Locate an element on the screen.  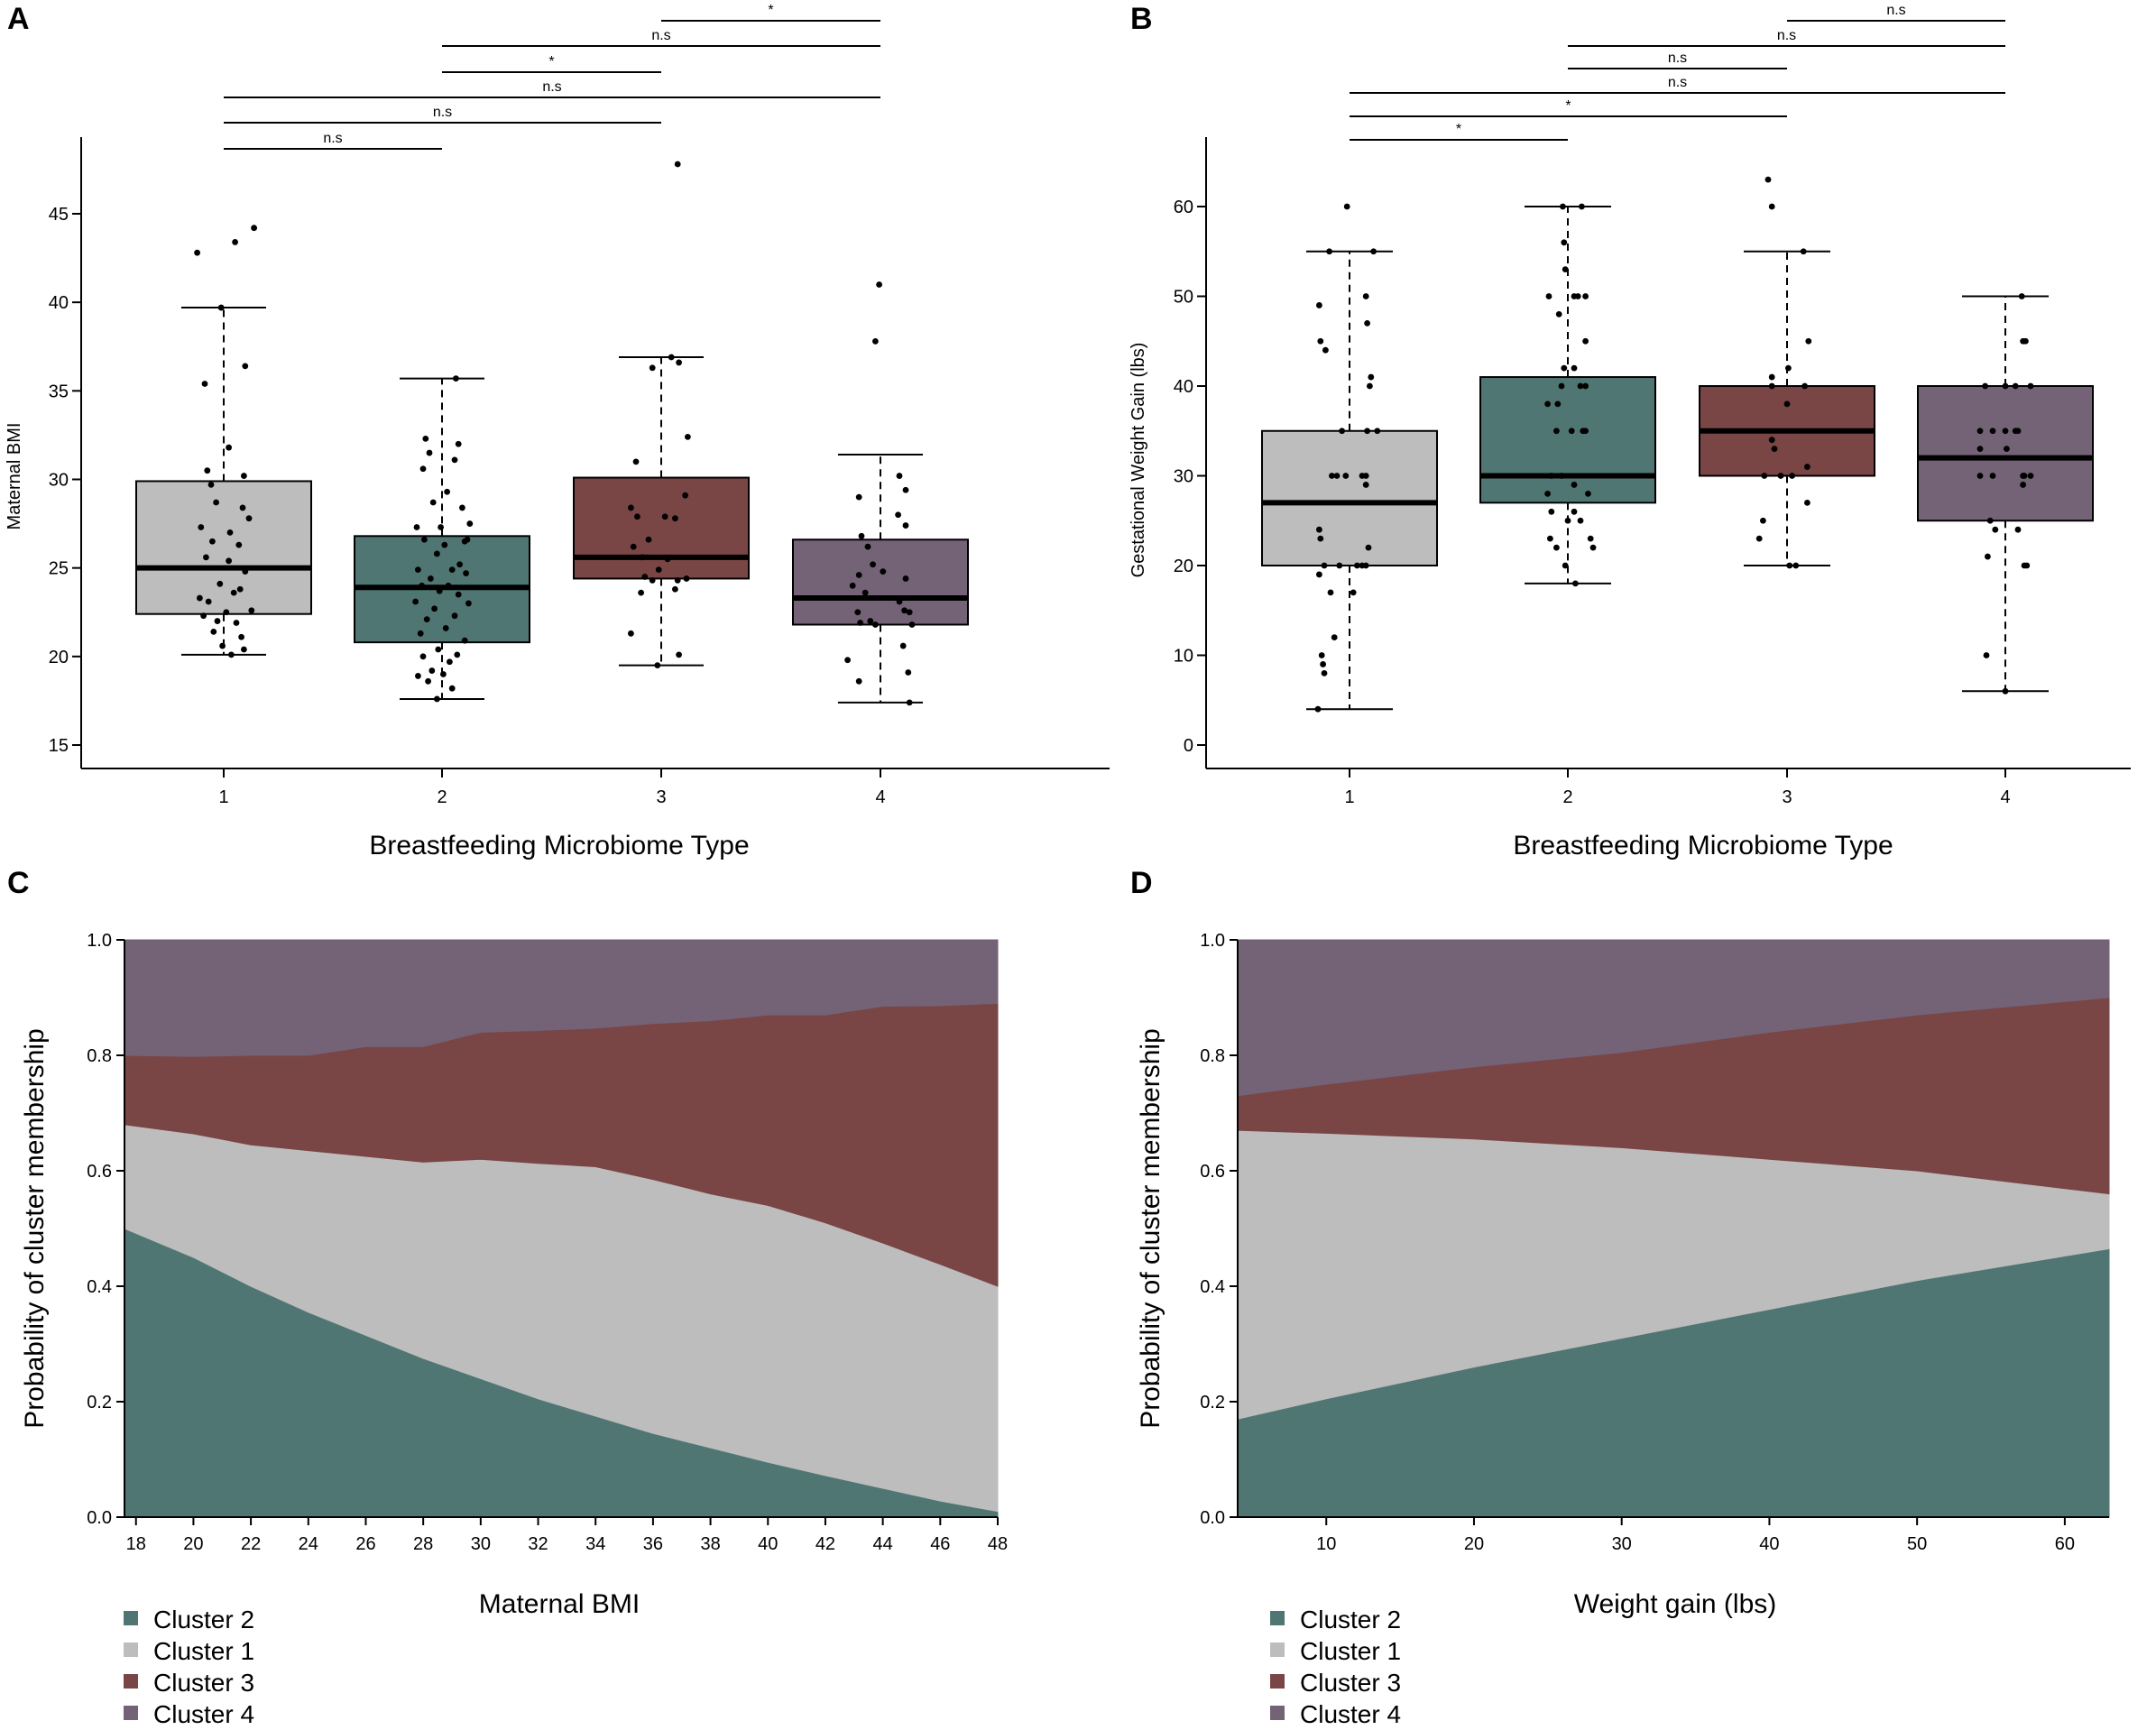
chart-a-comparison-label-1-3: n.s is located at coordinates (442, 113).